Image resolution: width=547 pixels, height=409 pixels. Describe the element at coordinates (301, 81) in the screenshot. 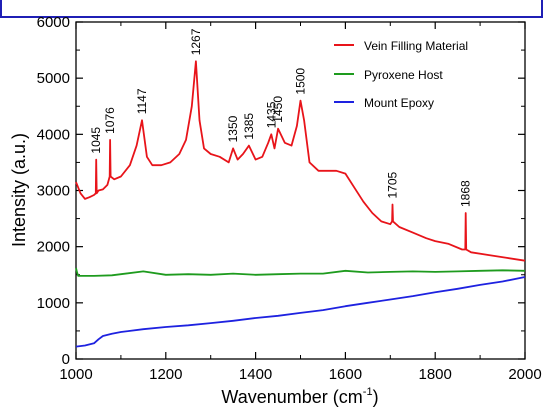

I see `peak-label: 1500` at that location.